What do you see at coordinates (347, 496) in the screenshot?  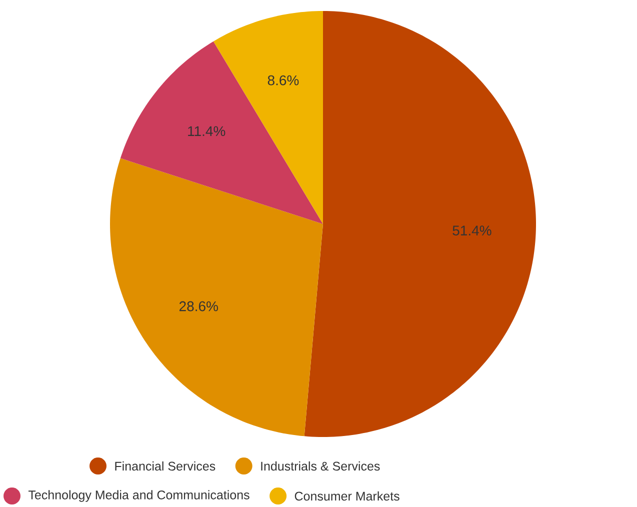 I see `legend-label: Consumer Markets` at bounding box center [347, 496].